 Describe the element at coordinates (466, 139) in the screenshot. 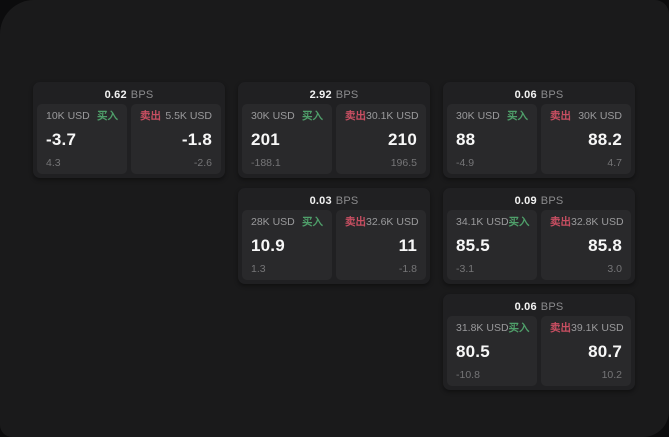

I see `buy-price: 88` at that location.